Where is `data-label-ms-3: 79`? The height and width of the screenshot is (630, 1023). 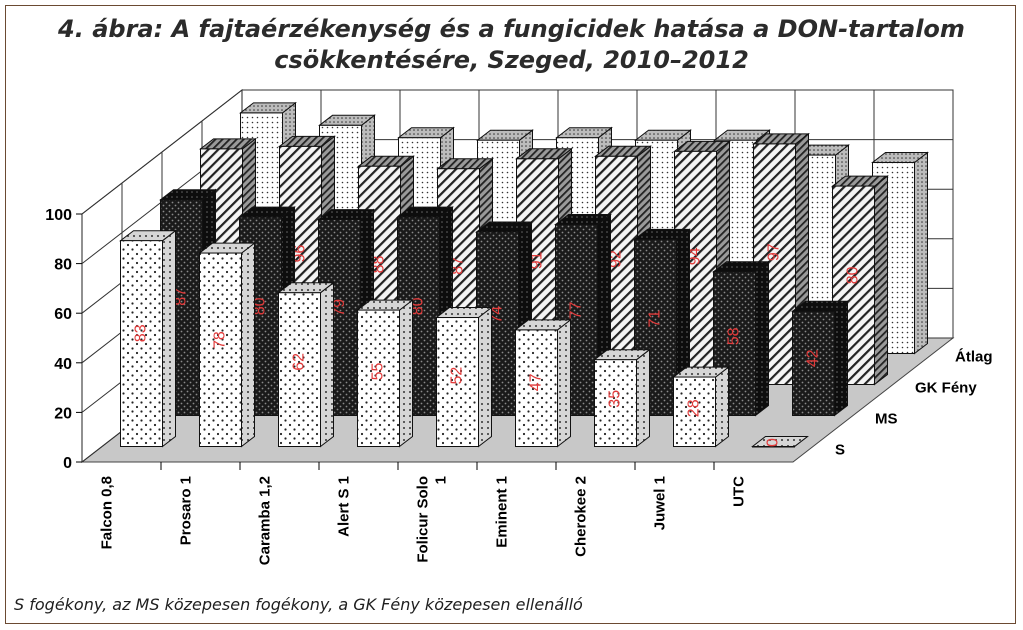
data-label-ms-3: 79 is located at coordinates (339, 308).